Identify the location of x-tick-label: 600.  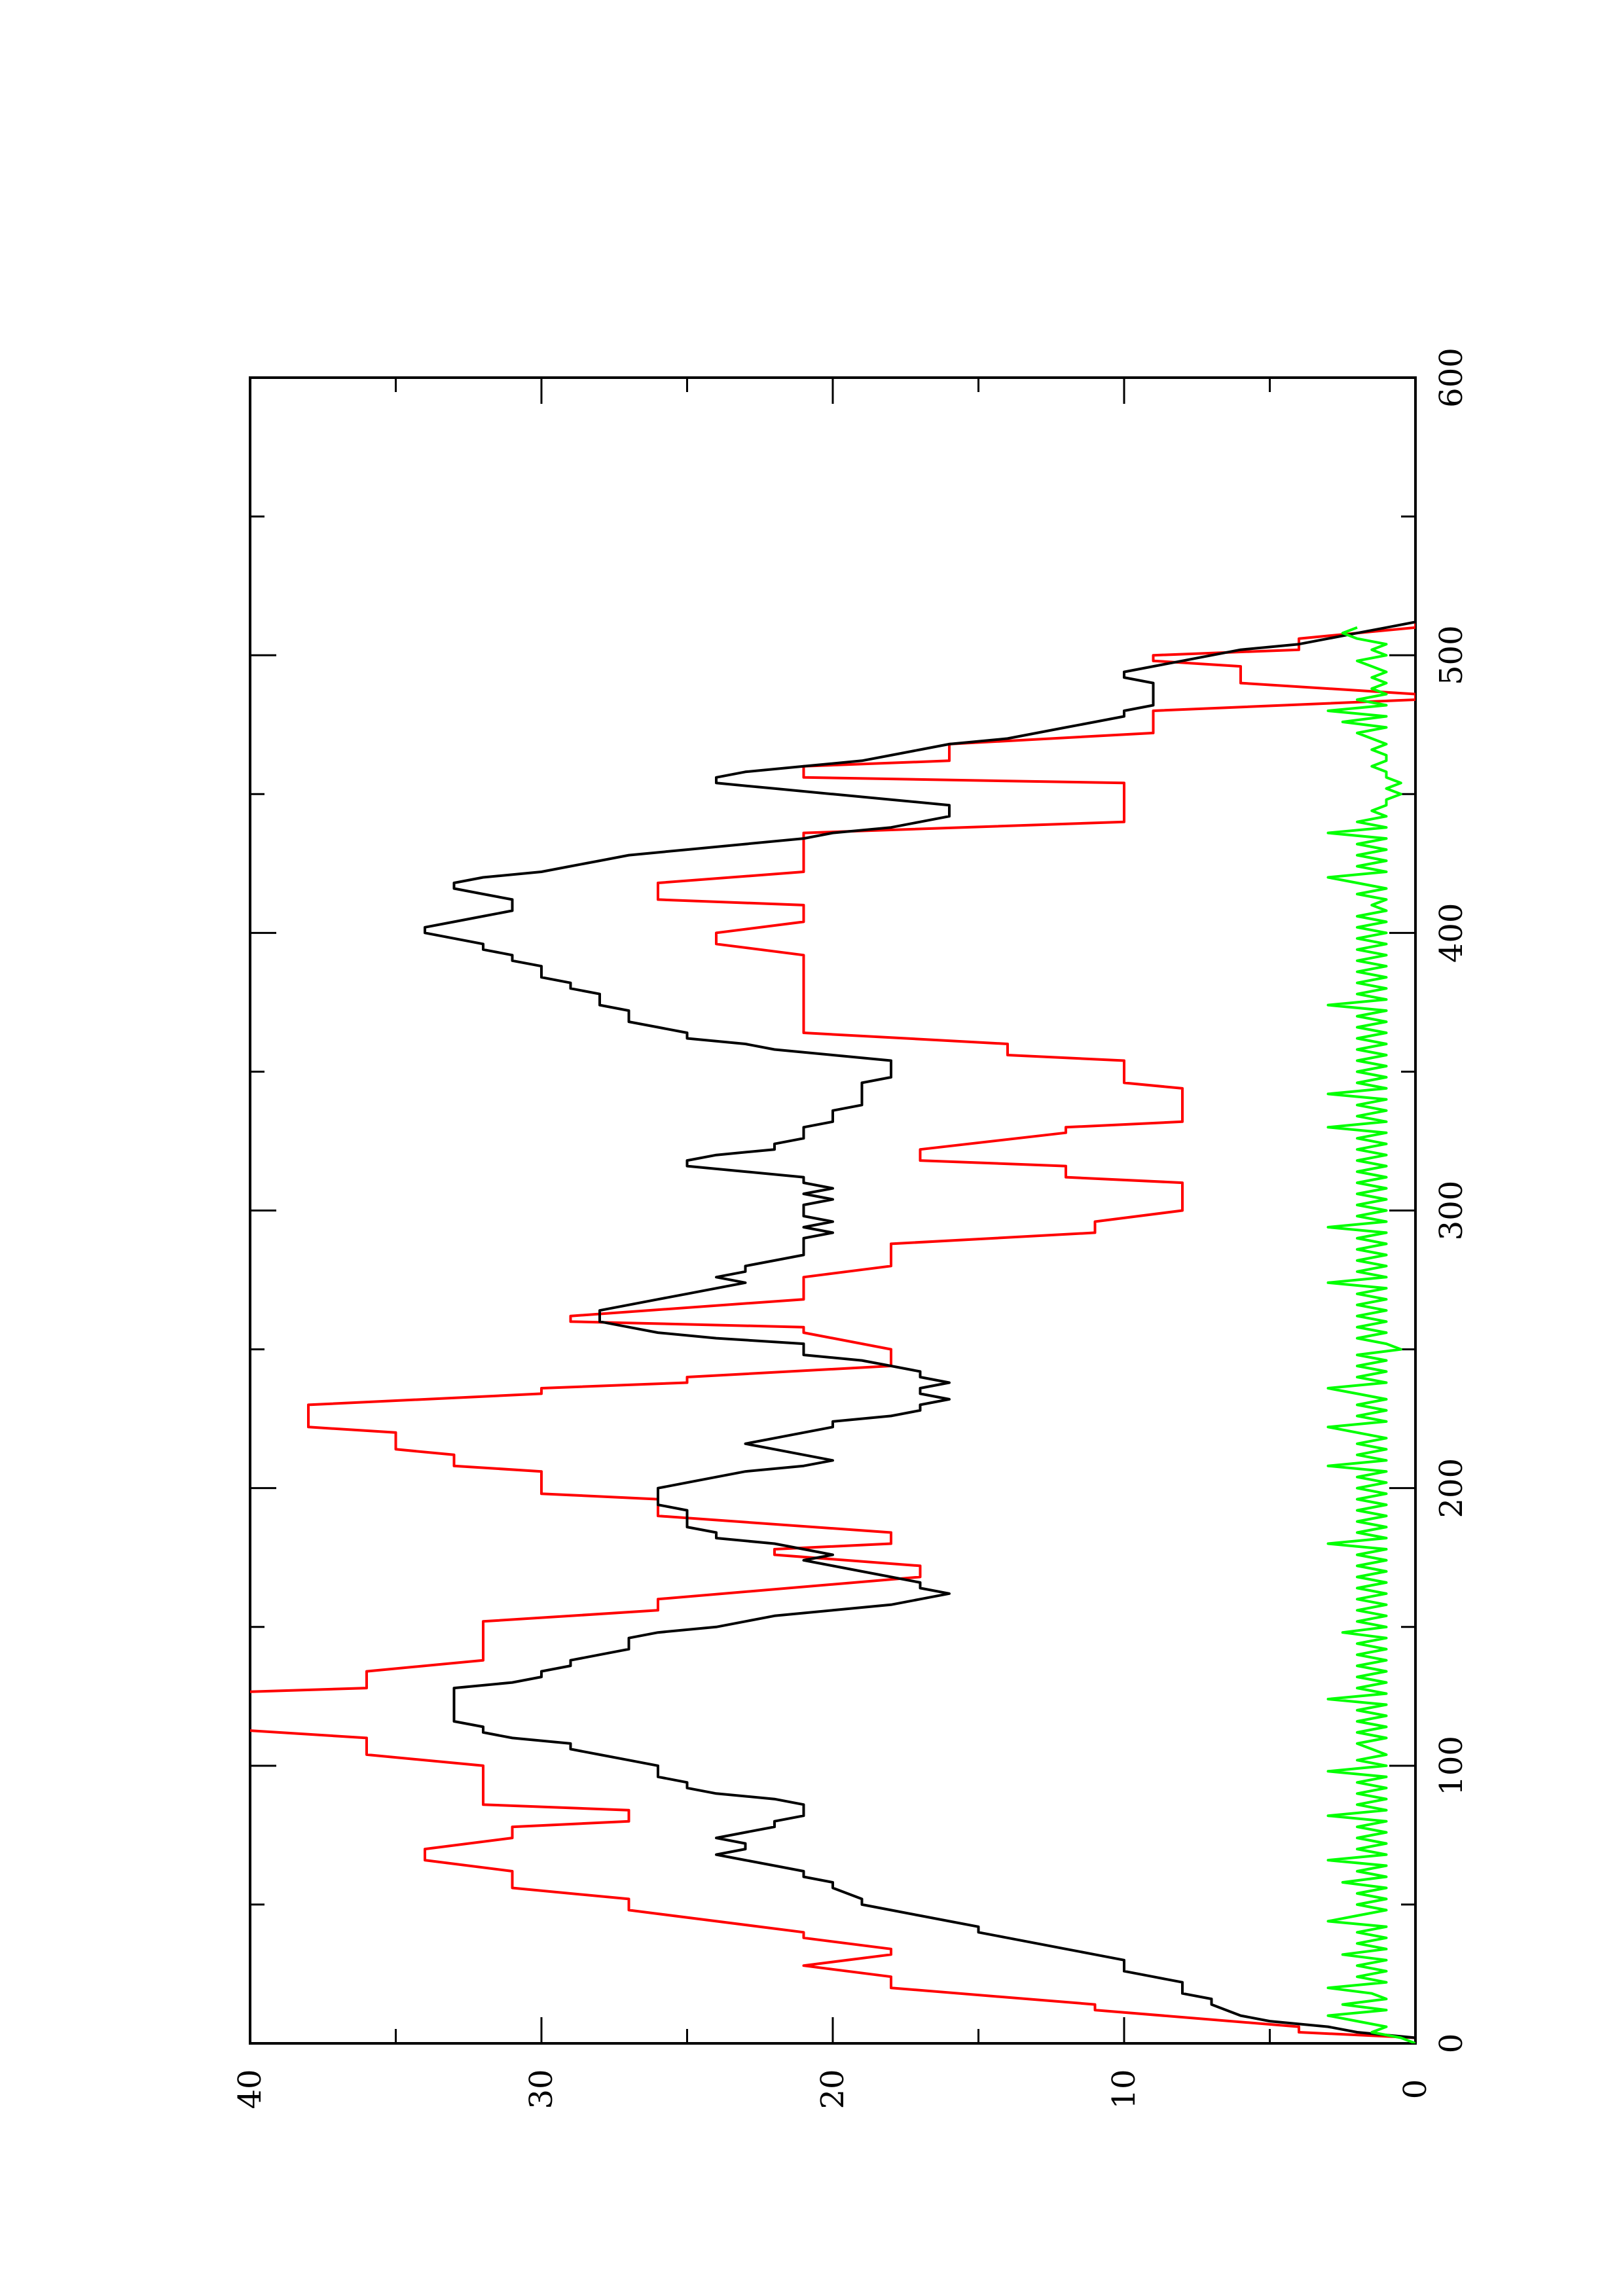
(1451, 378).